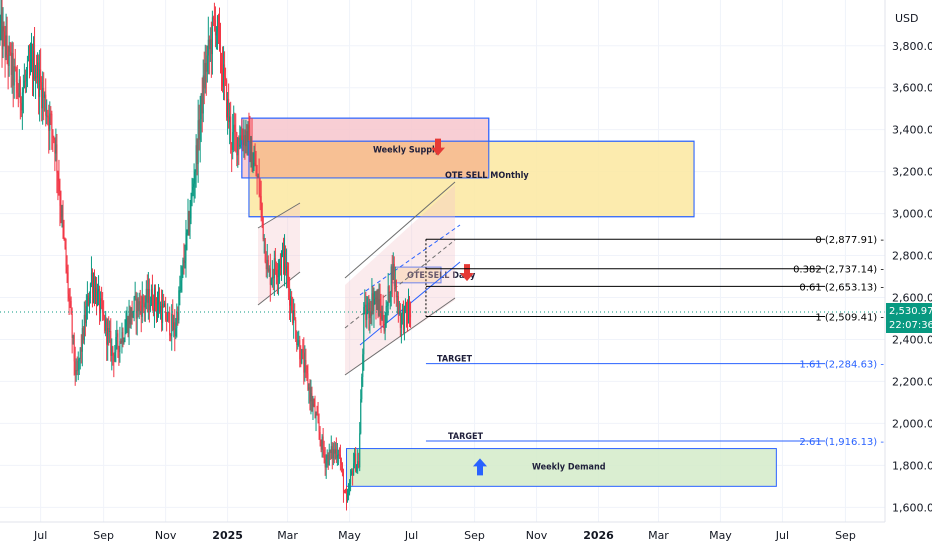 The image size is (932, 554). What do you see at coordinates (909, 318) in the screenshot?
I see `current-price-tag: 2,530.97 22:07:36` at bounding box center [909, 318].